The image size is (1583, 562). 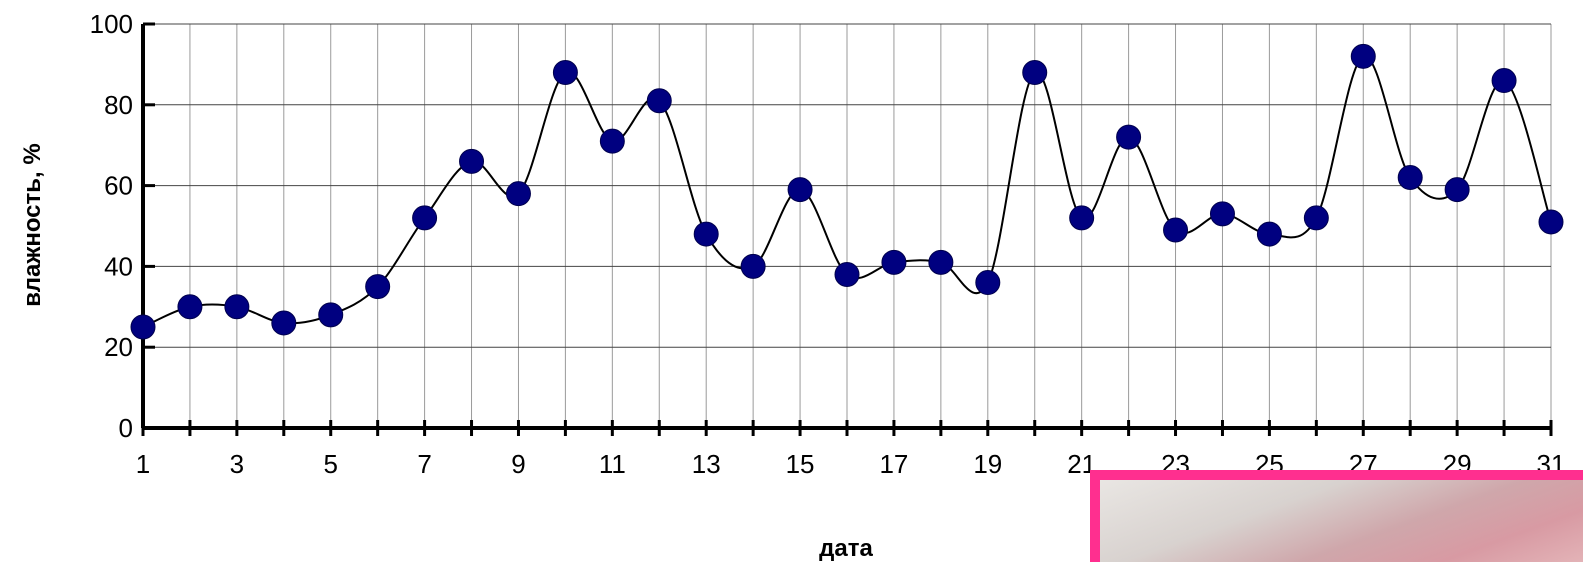 I want to click on y-tick-labels: 0 20 40 60 80 100, so click(x=111, y=226).